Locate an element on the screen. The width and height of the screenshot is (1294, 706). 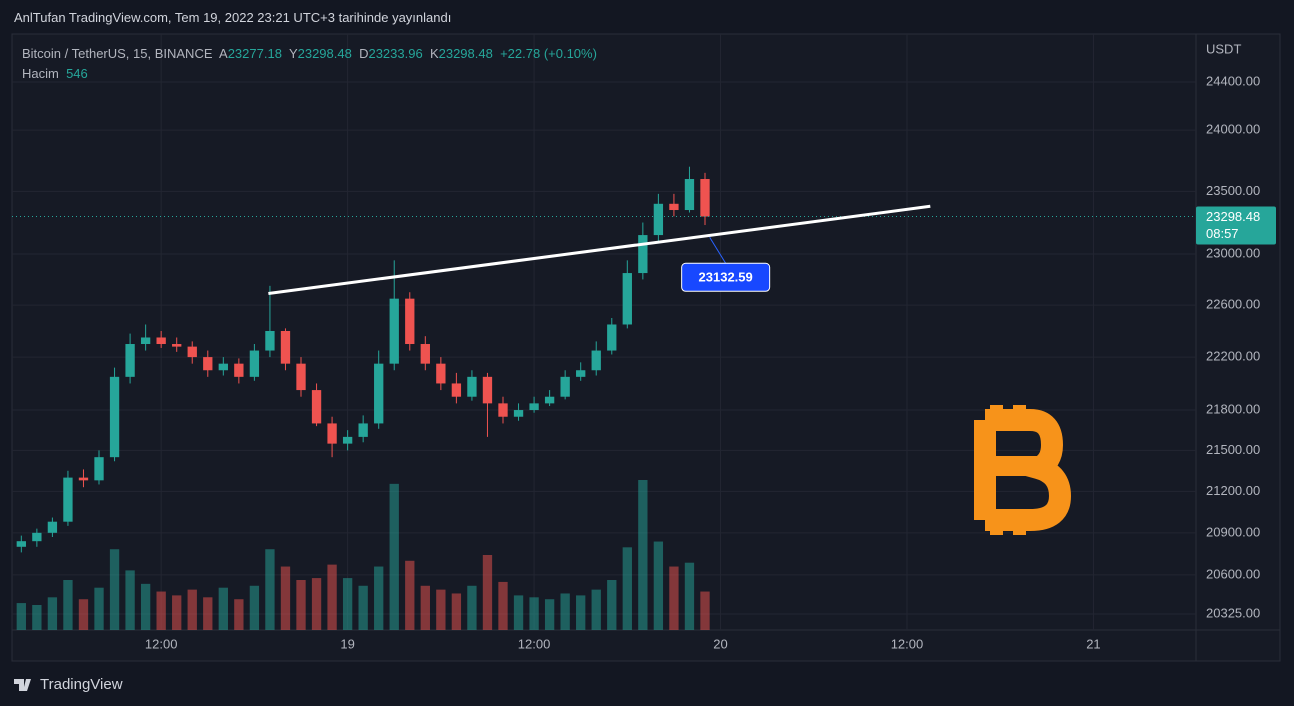
trend-line is located at coordinates (599, 250).